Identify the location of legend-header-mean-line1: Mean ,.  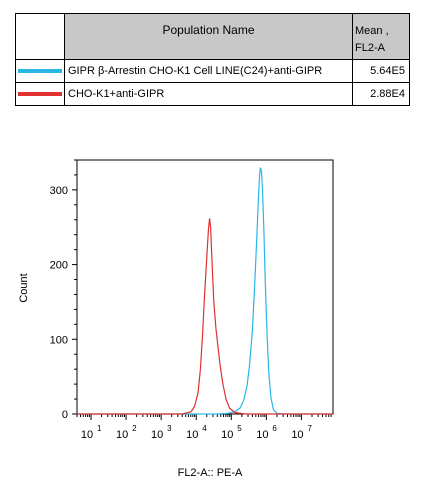
(372, 31).